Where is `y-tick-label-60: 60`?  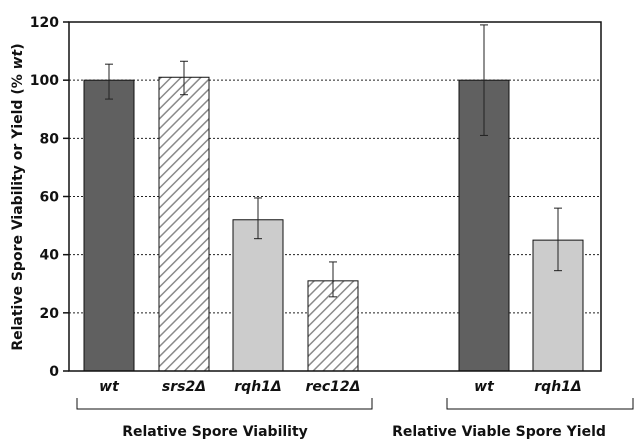
y-tick-label-60: 60 is located at coordinates (50, 198).